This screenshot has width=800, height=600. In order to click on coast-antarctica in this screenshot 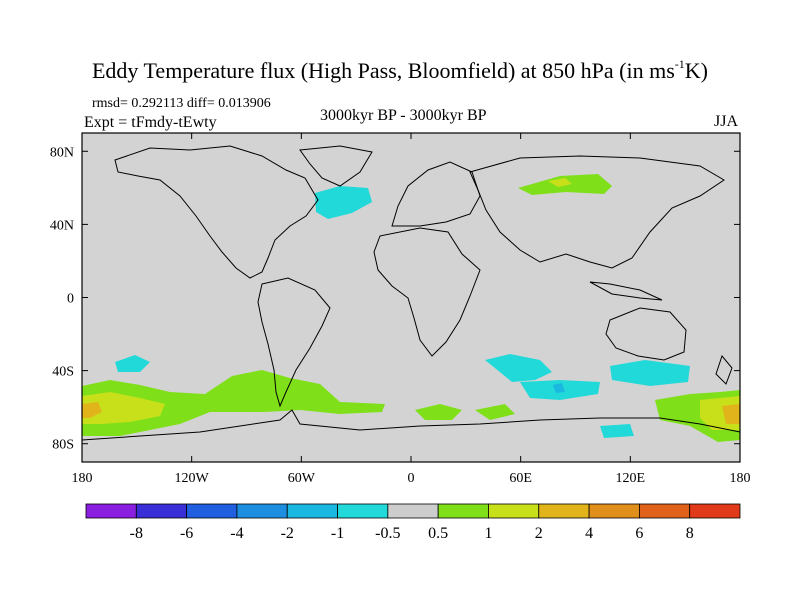, I will do `click(411, 425)`.